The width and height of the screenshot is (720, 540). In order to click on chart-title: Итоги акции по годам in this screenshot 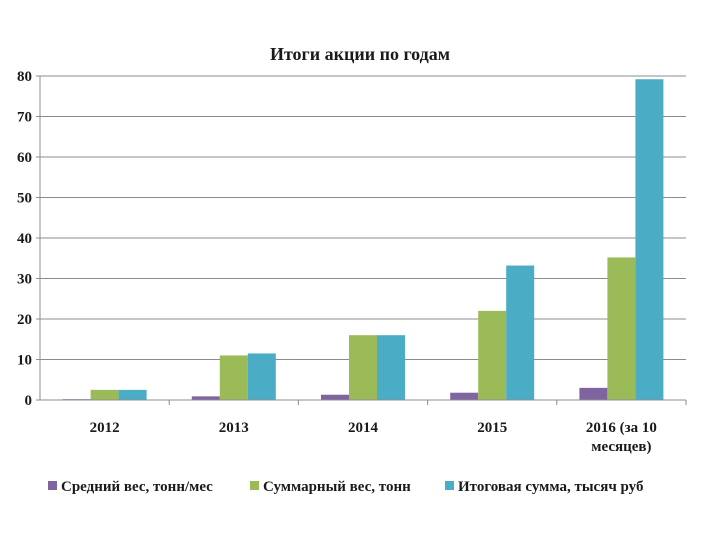, I will do `click(360, 54)`.